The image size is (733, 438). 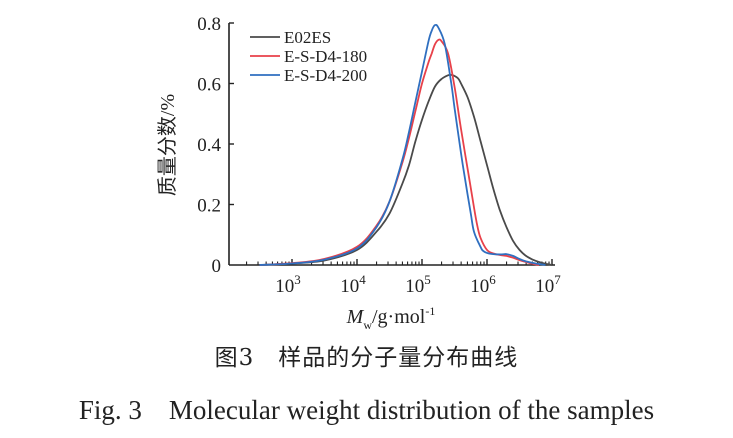 I want to click on x-axis-title-subscript: w, so click(x=367, y=325).